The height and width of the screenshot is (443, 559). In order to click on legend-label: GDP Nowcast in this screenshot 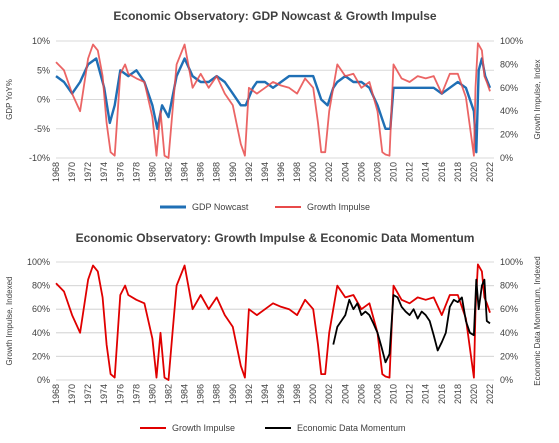, I will do `click(220, 207)`.